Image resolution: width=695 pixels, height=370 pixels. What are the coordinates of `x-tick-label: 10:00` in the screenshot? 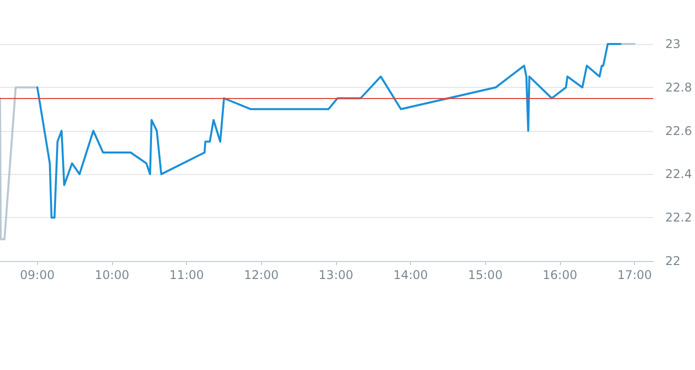 It's located at (112, 275).